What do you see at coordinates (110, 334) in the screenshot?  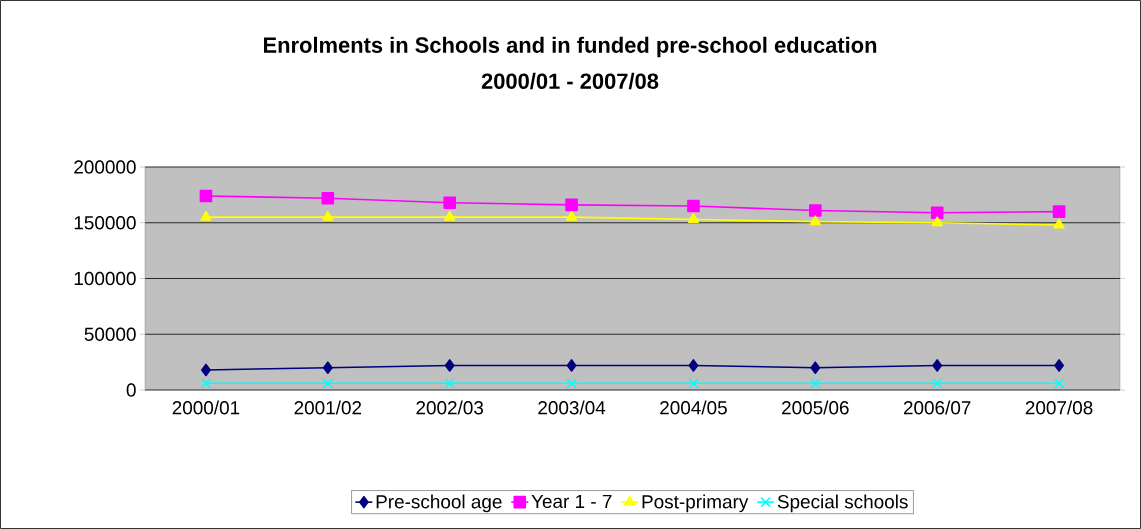 I see `y-tick-label: 50000` at bounding box center [110, 334].